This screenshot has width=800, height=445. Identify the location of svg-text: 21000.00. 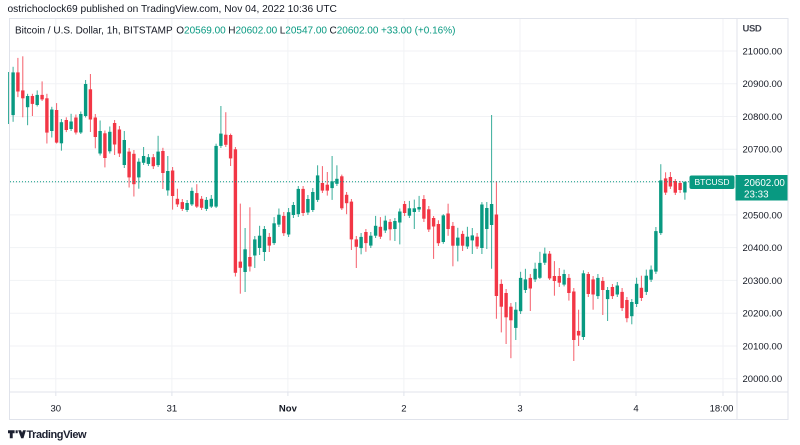
(763, 51).